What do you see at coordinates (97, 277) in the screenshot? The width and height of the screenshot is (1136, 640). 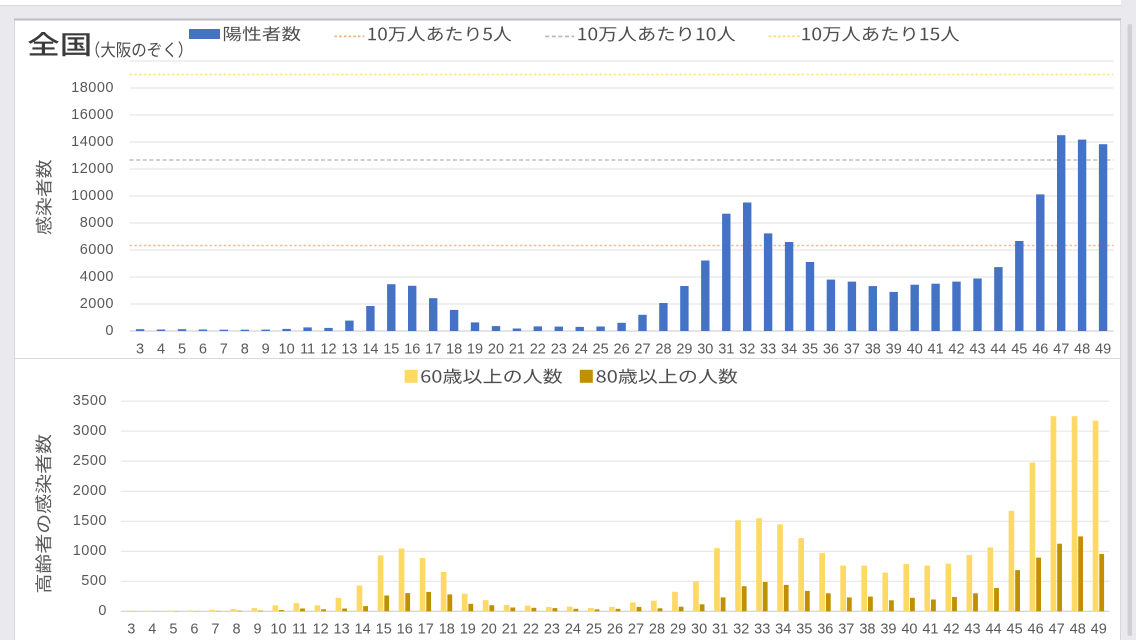 I see `svg-text: 4000` at bounding box center [97, 277].